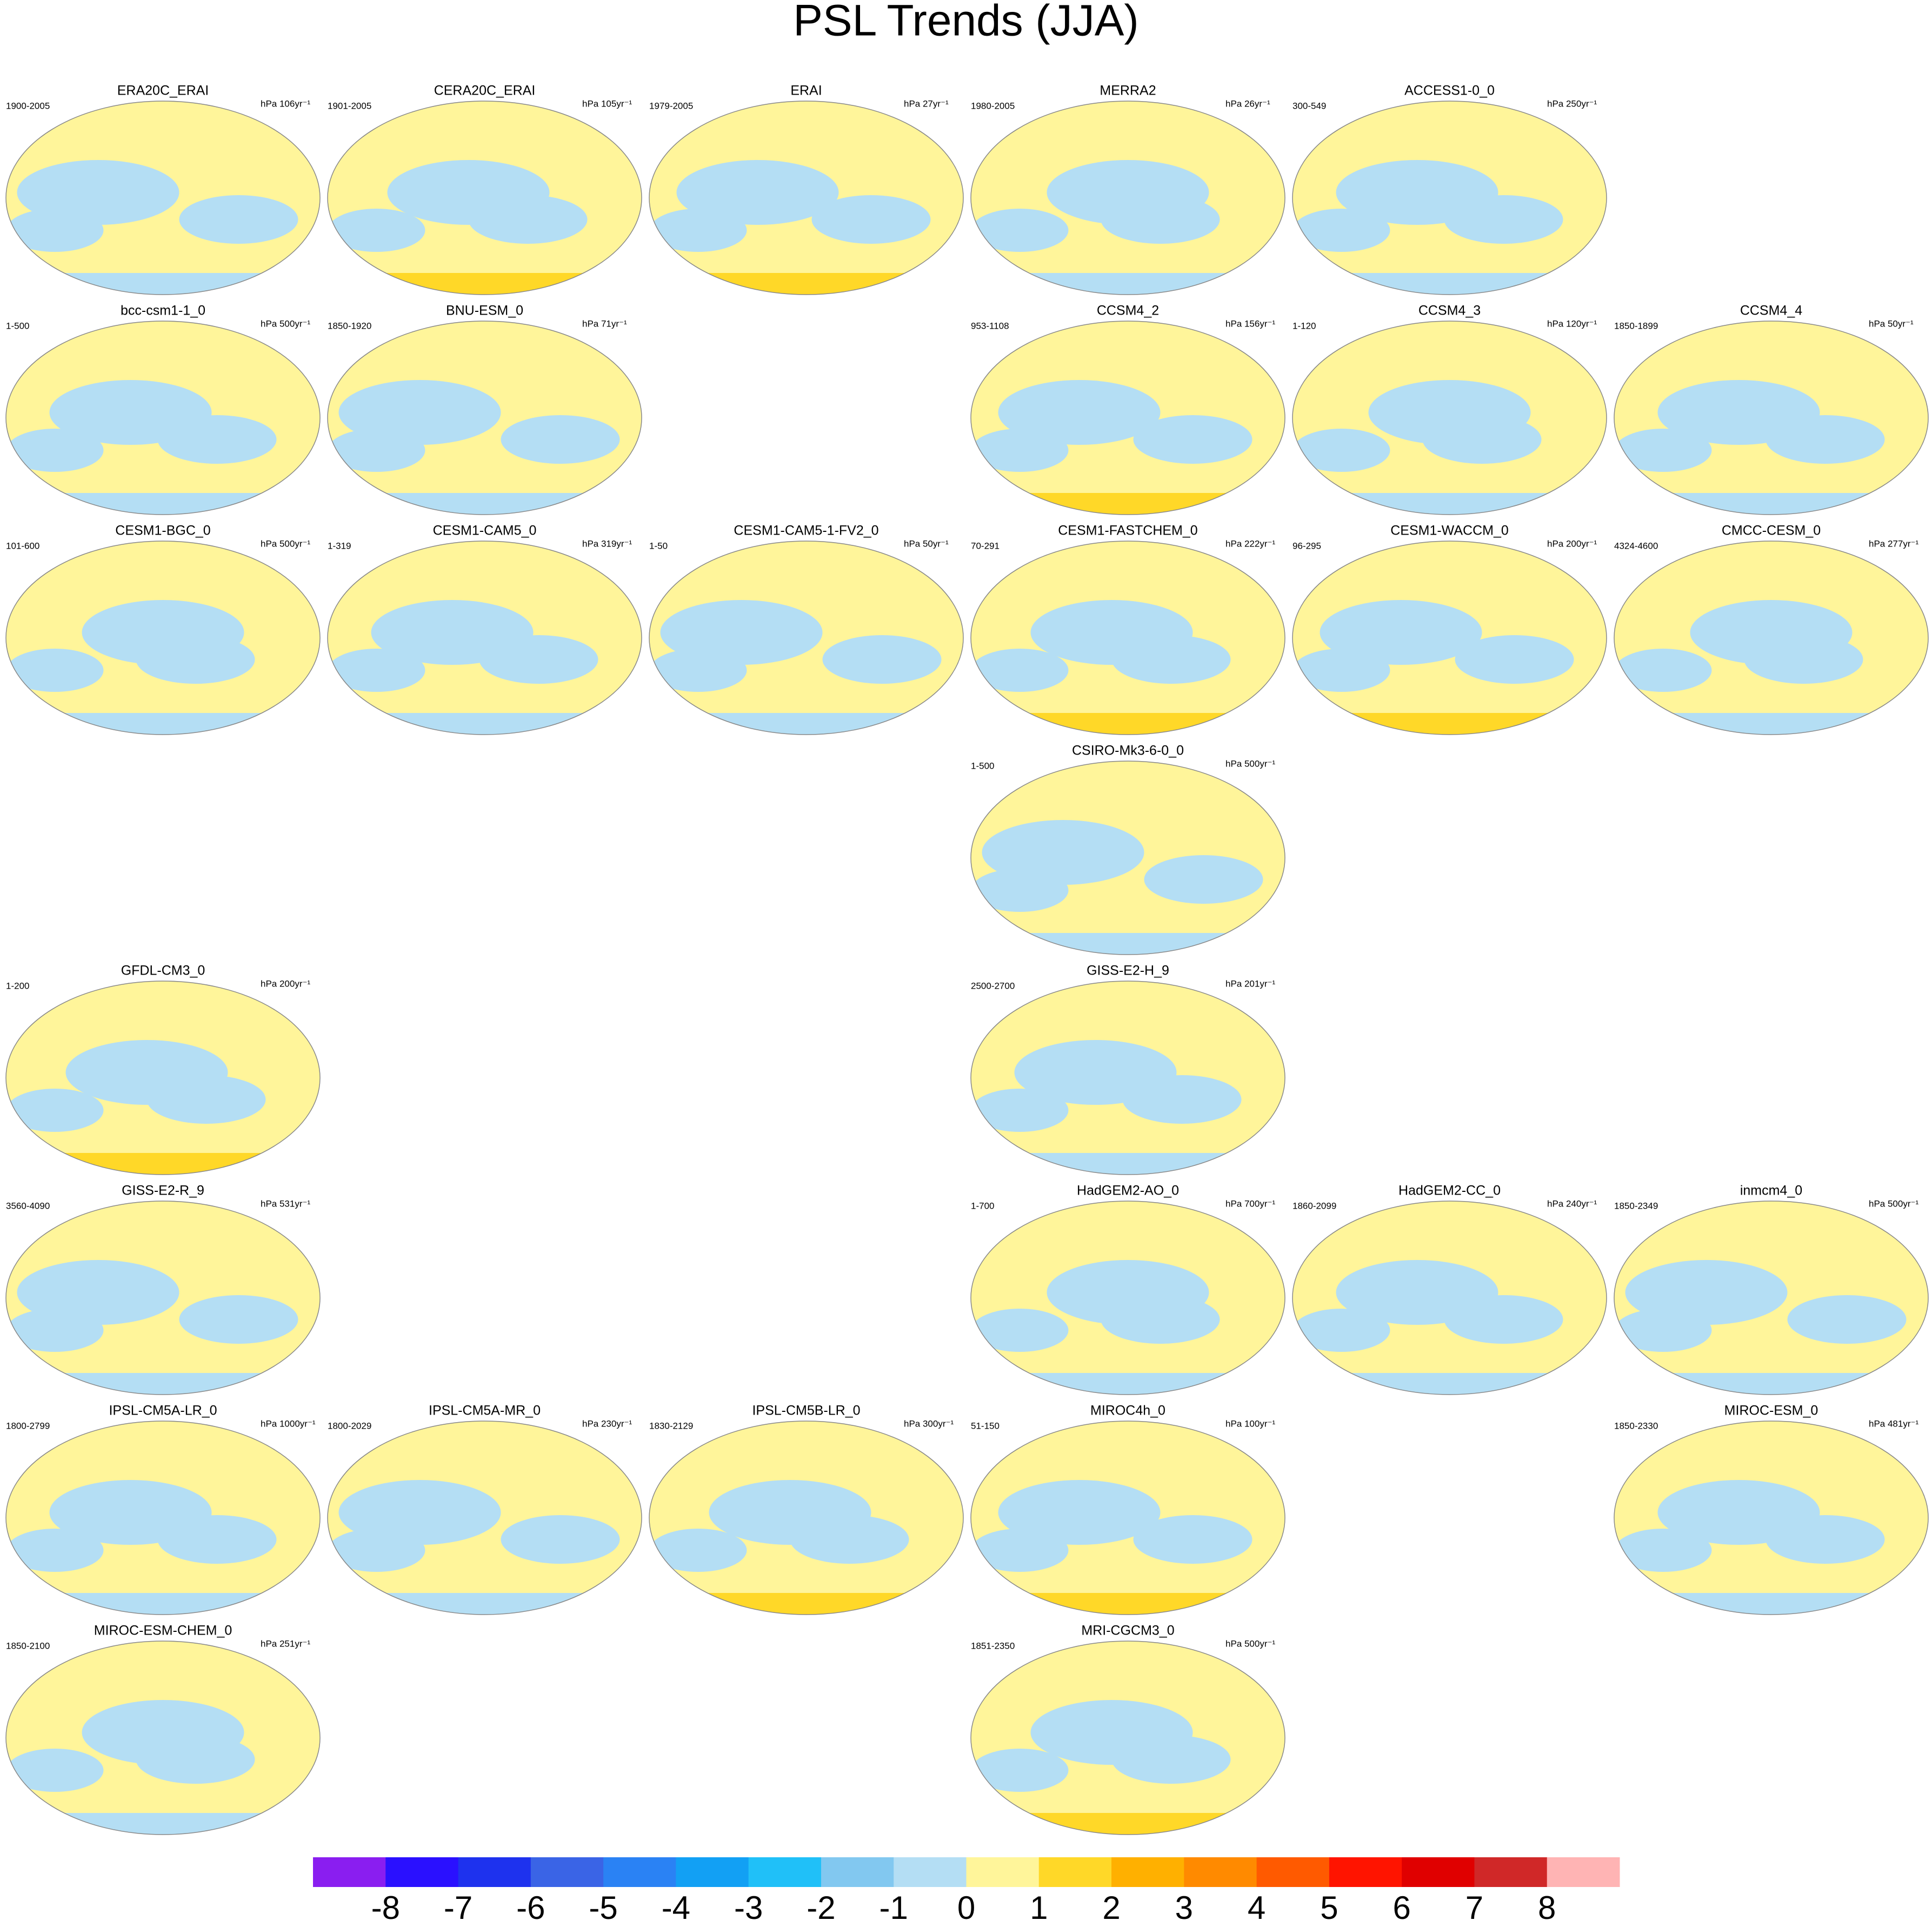  Describe the element at coordinates (821, 1908) in the screenshot. I see `colorbar-label: -2` at that location.